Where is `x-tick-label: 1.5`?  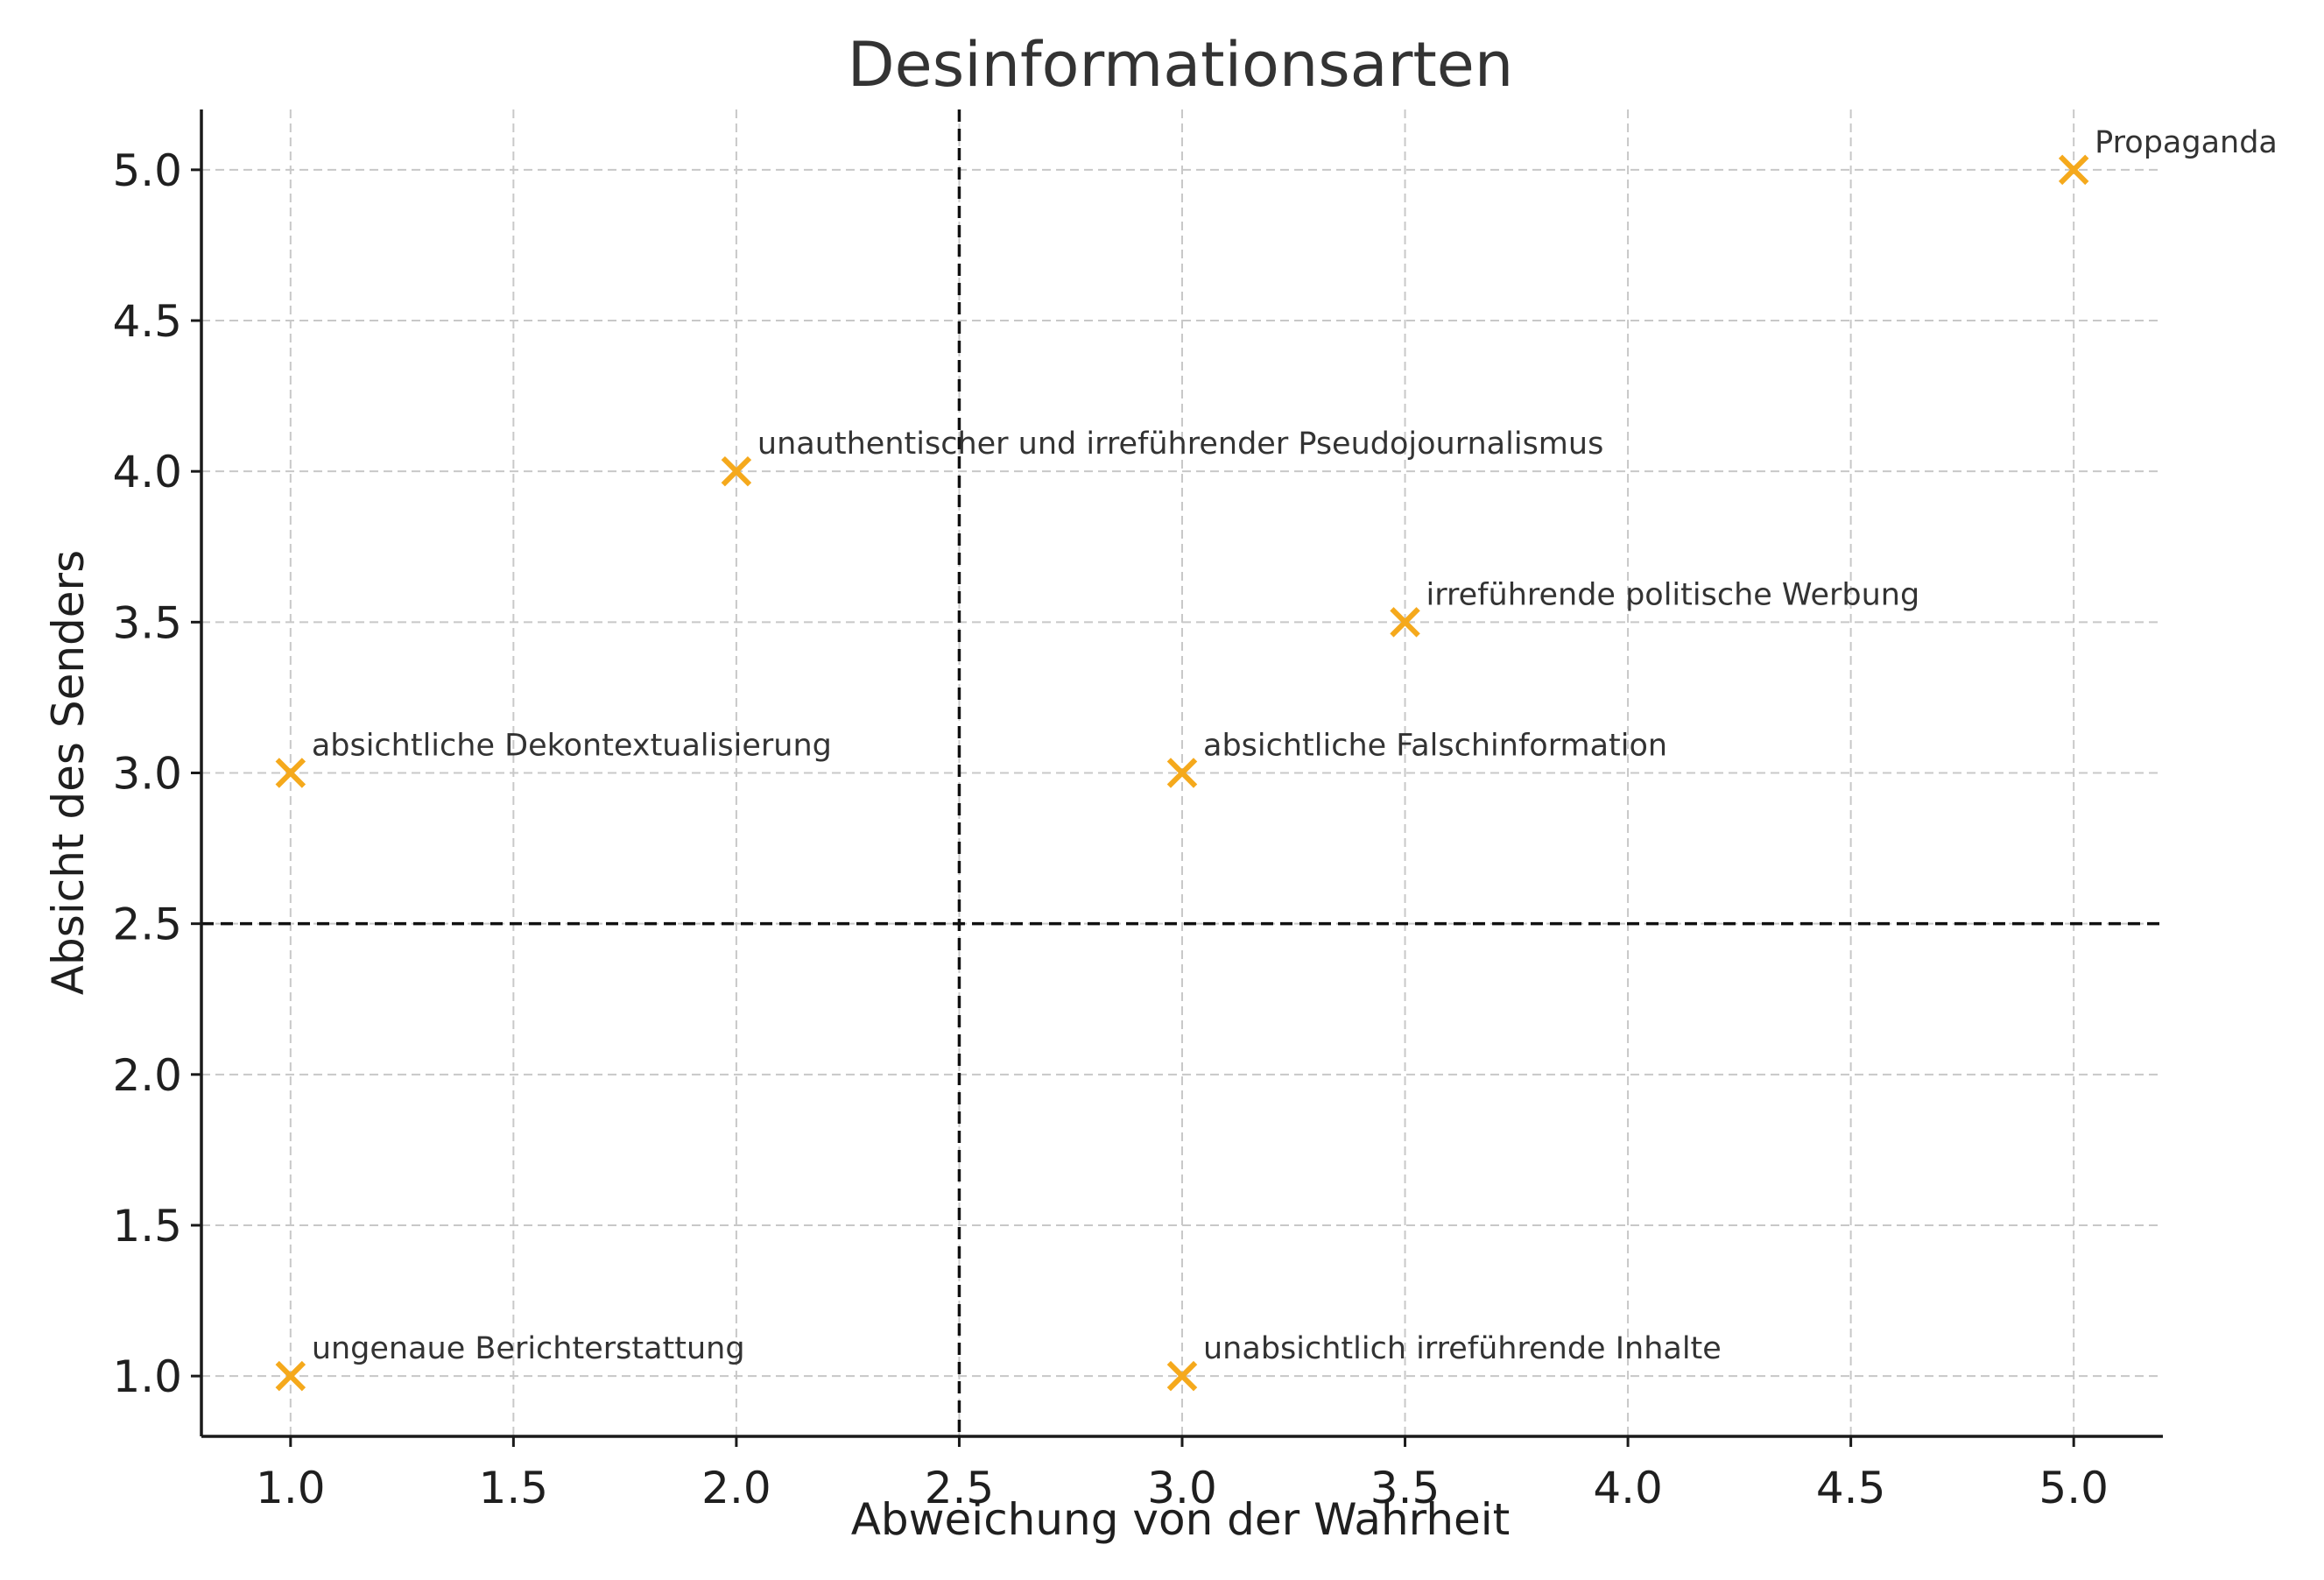
x-tick-label: 1.5 is located at coordinates (514, 1488).